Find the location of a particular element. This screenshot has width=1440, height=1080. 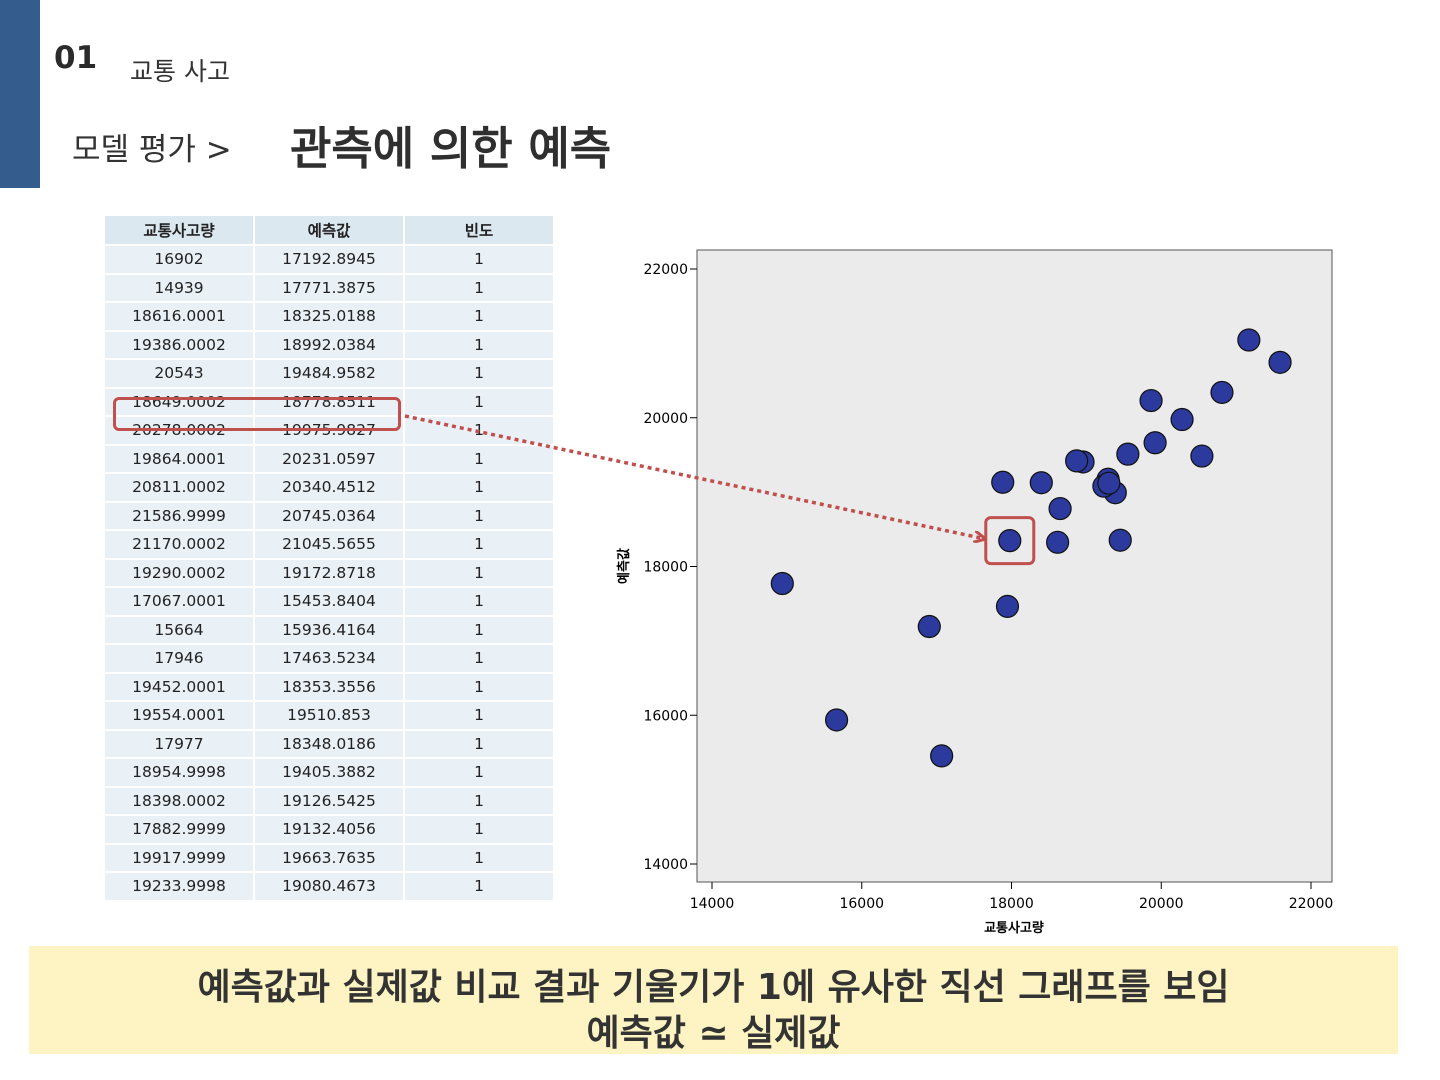

summary-line-1: 예측값과 실제값 비교 결과 기울기가 1에 유사한 직선 그래프를 보임 is located at coordinates (713, 987).